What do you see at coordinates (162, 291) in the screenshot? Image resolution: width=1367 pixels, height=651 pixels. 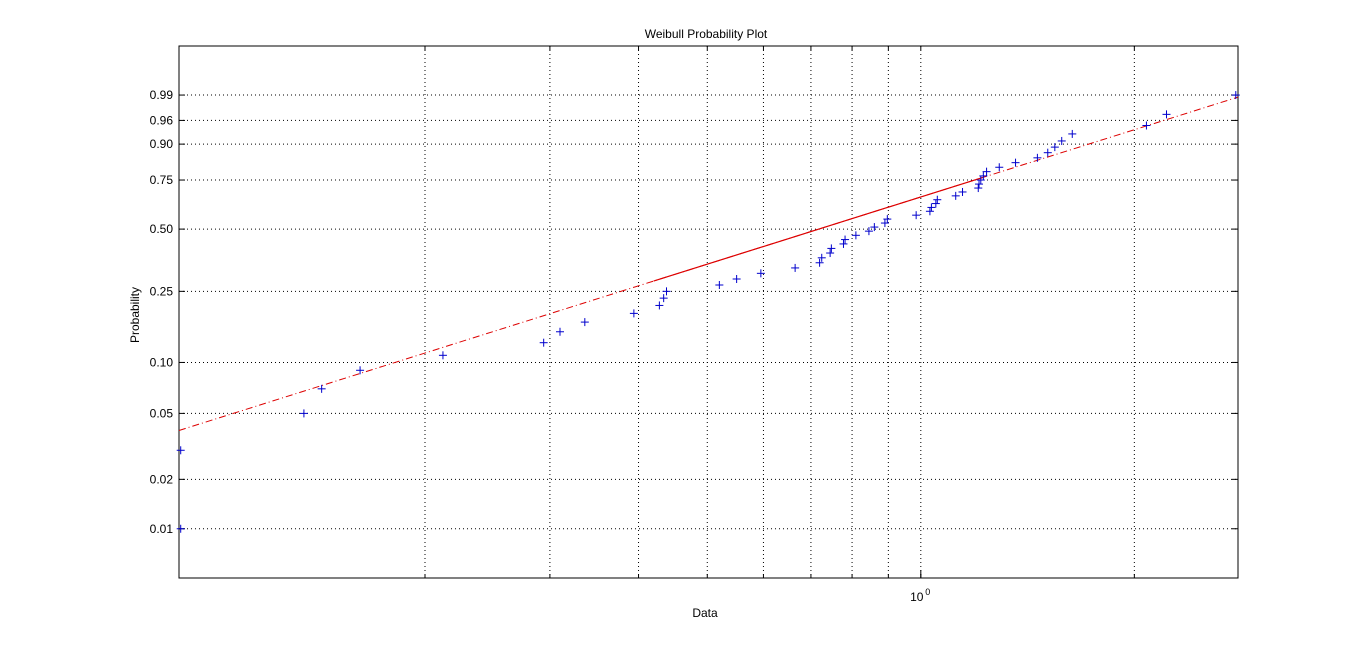 I see `y-tick-label: 0.25` at bounding box center [162, 291].